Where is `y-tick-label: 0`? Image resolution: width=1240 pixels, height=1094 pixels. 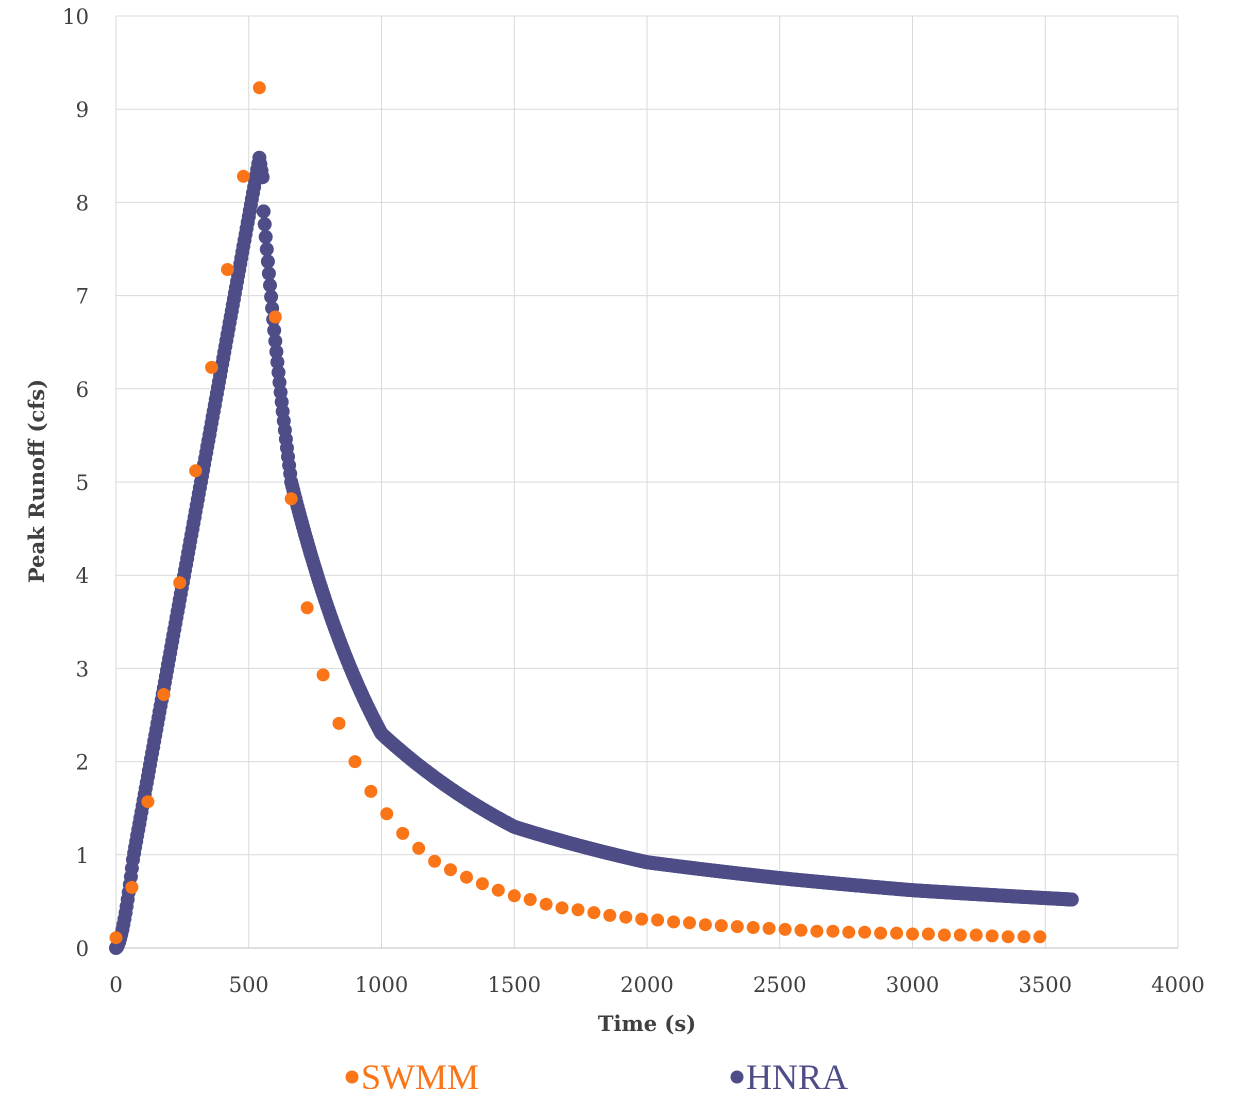
y-tick-label: 0 is located at coordinates (82, 949).